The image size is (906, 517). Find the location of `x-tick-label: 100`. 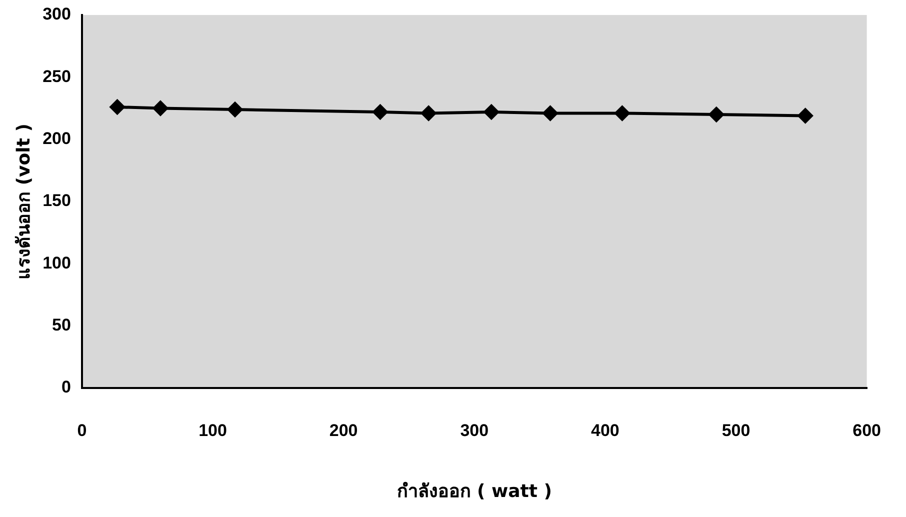

x-tick-label: 100 is located at coordinates (212, 430).